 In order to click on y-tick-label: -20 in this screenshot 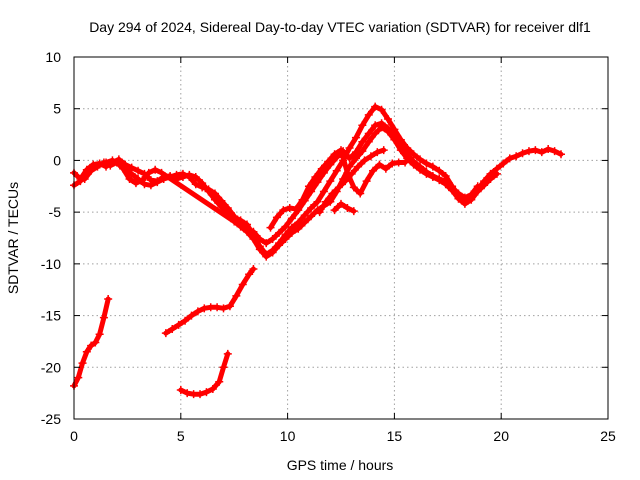, I will do `click(51, 367)`.